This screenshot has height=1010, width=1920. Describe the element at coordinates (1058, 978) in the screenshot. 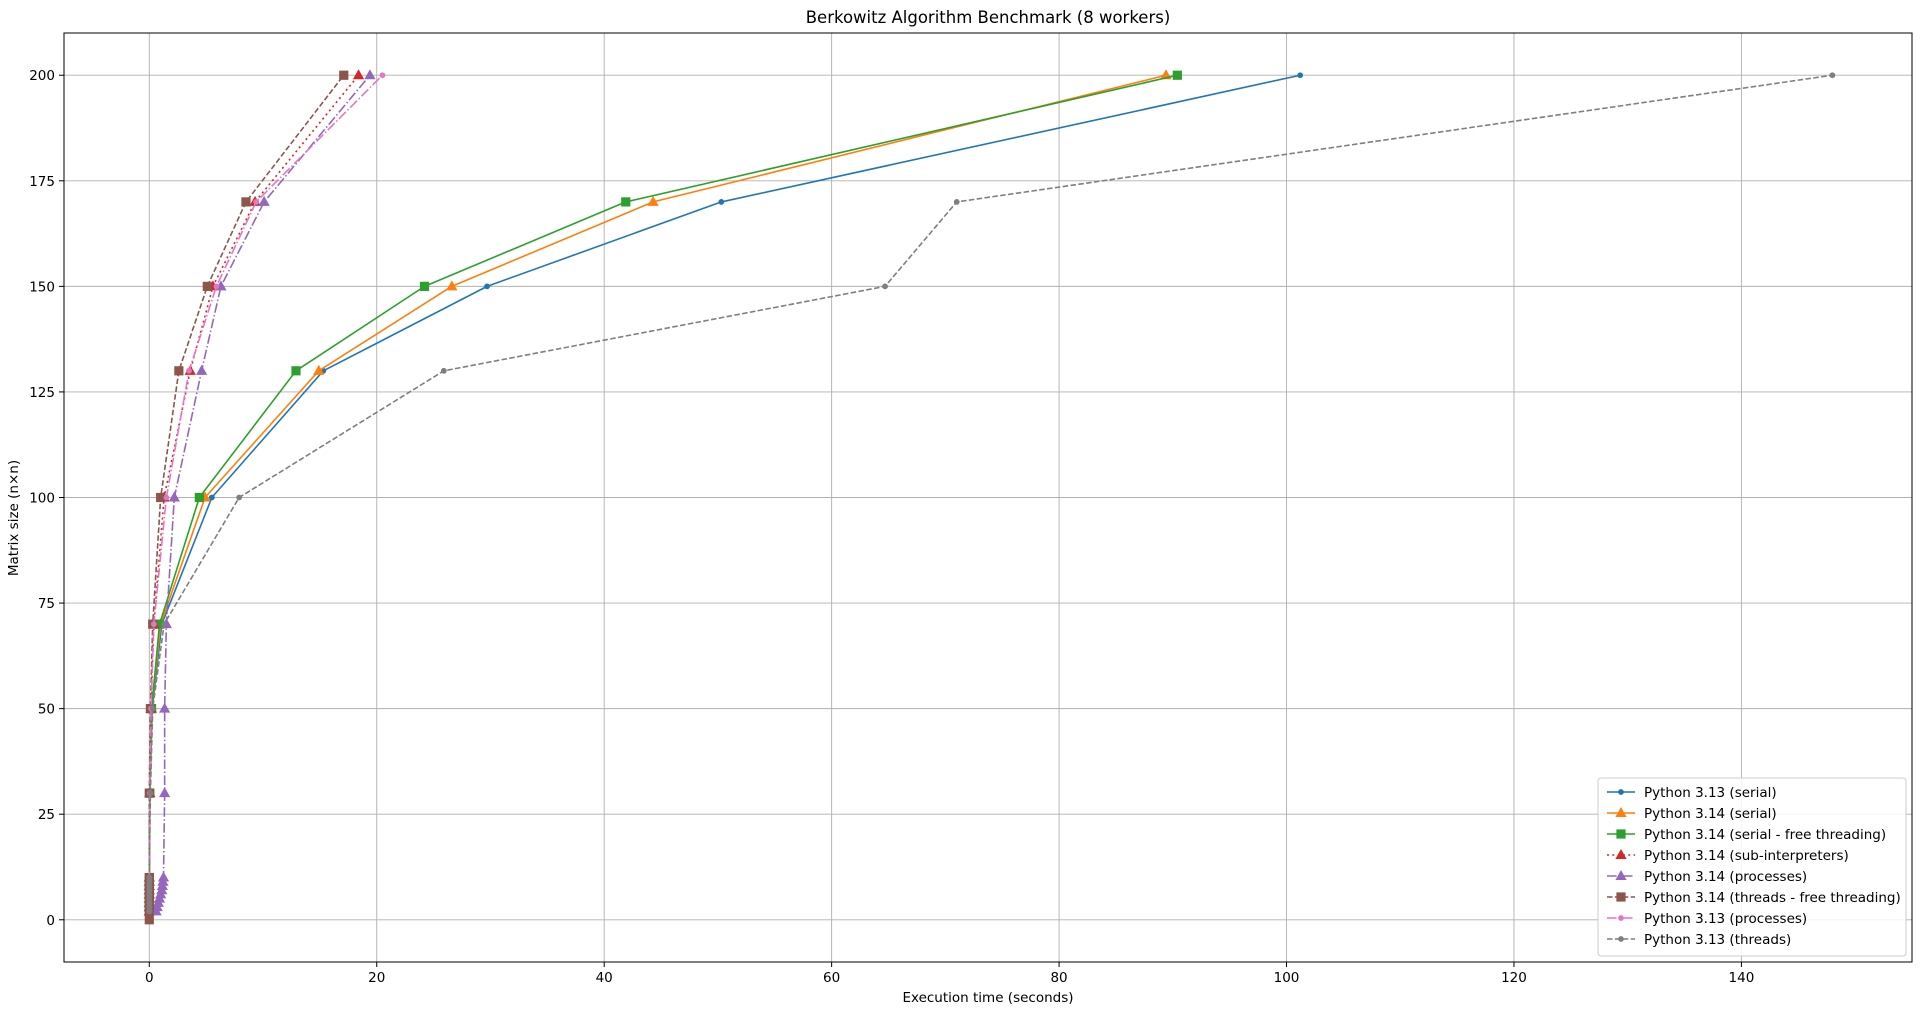

I see `x-tick-label: 80` at that location.